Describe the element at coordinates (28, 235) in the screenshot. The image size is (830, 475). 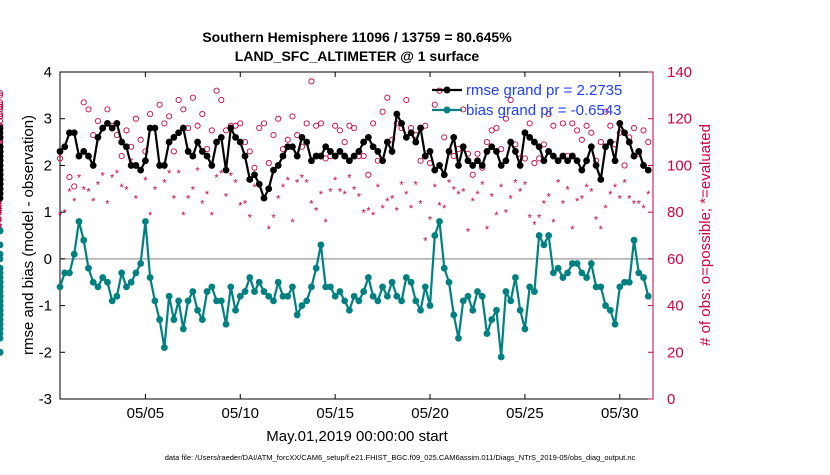
I see `y-axis-label: rmse and bias (model - observation)` at that location.